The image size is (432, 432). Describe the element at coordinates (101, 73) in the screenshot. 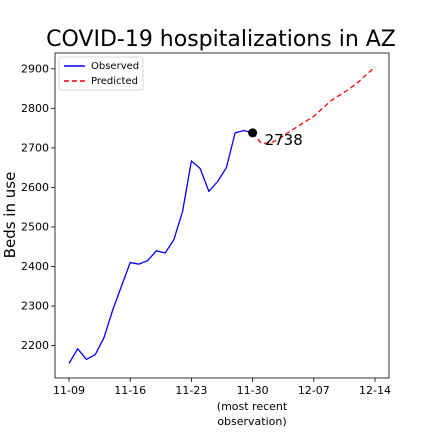

I see `legend: Observed Predicted` at that location.